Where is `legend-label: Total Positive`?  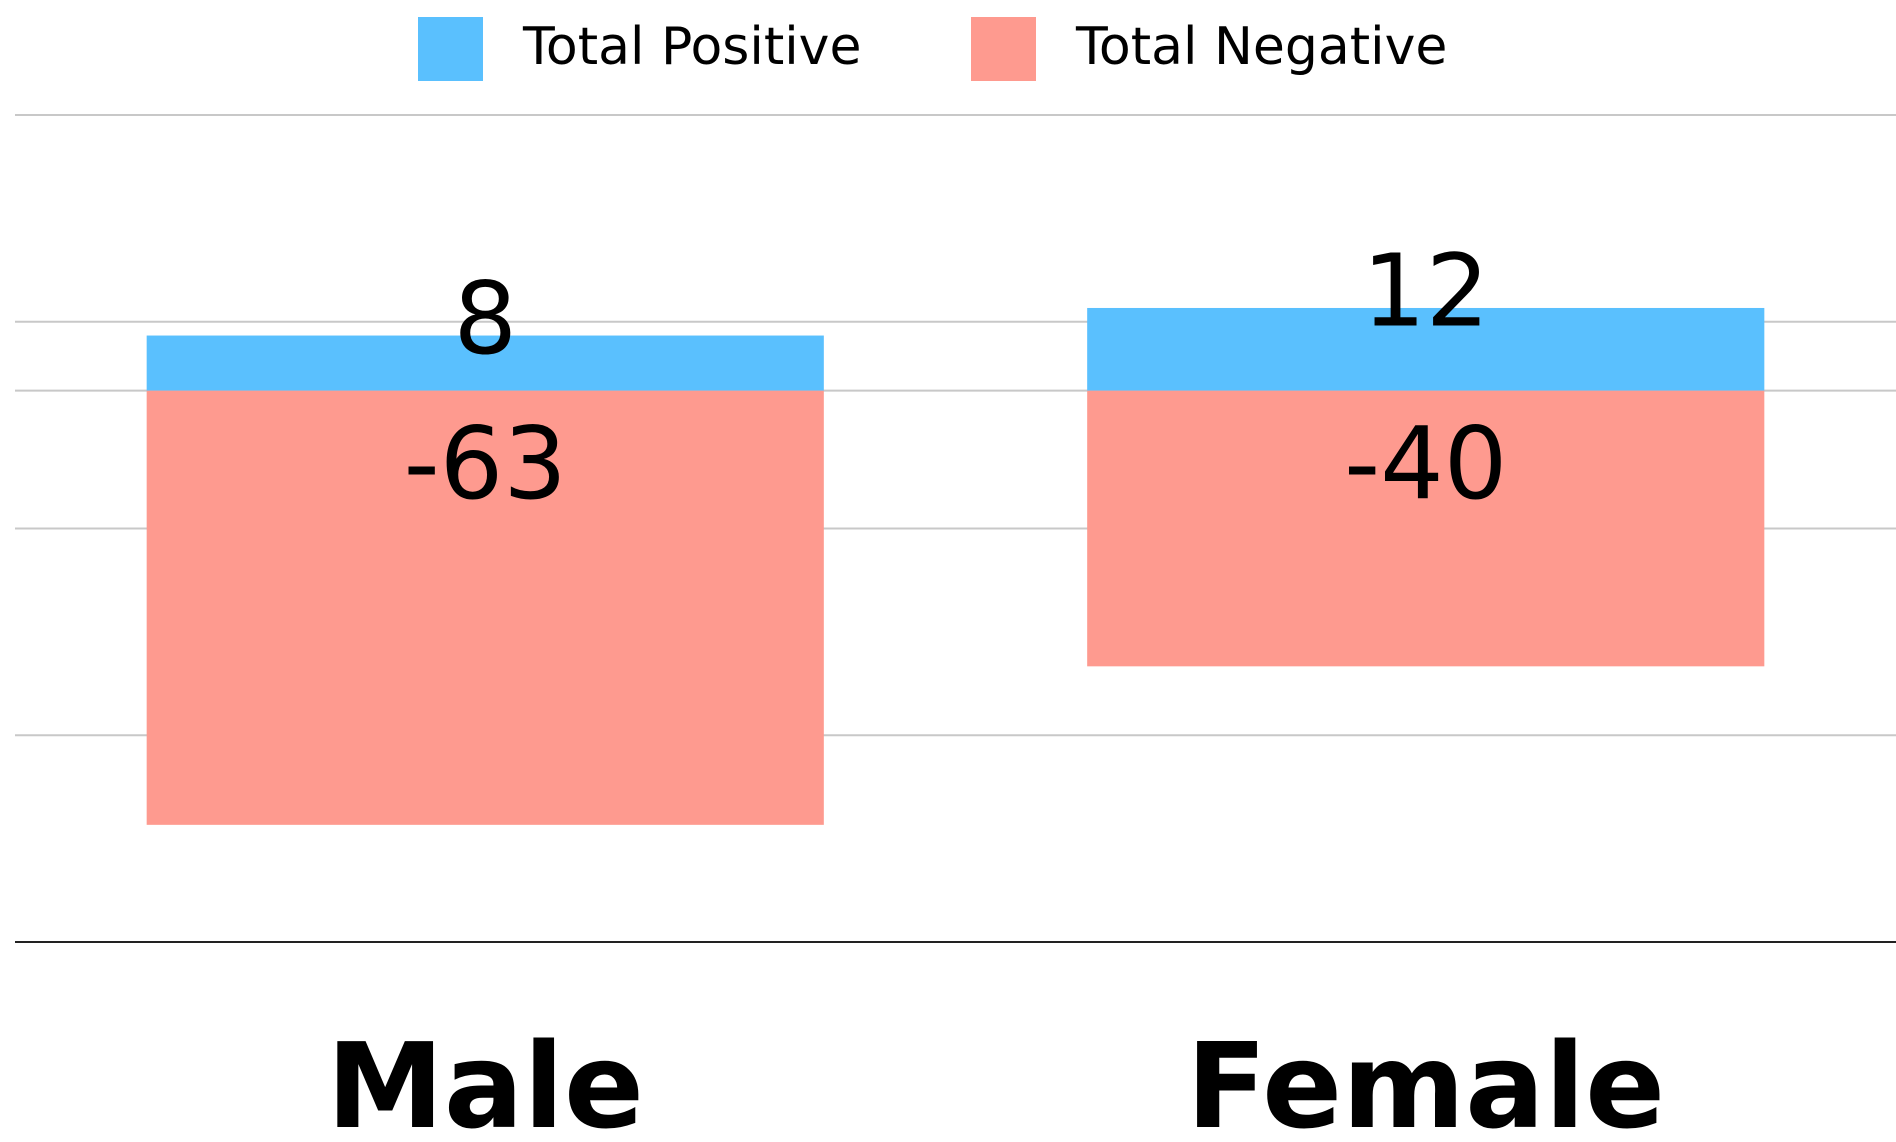
legend-label: Total Positive is located at coordinates (691, 47).